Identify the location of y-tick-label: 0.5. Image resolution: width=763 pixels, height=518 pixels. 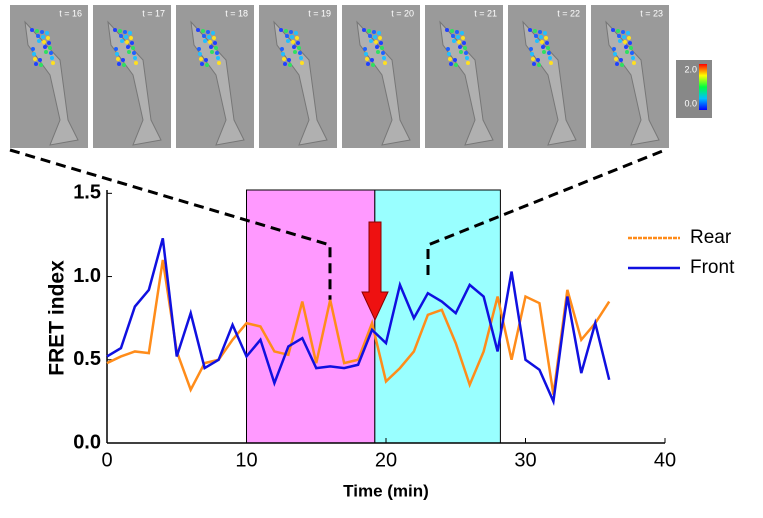
(87, 359).